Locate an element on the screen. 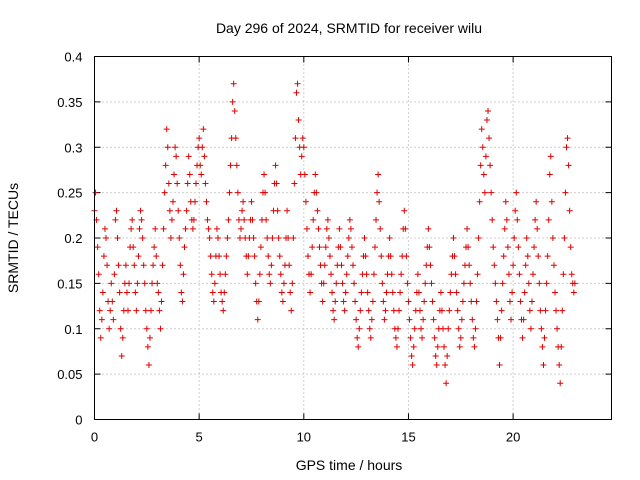  x-tick-label: 10 is located at coordinates (304, 437).